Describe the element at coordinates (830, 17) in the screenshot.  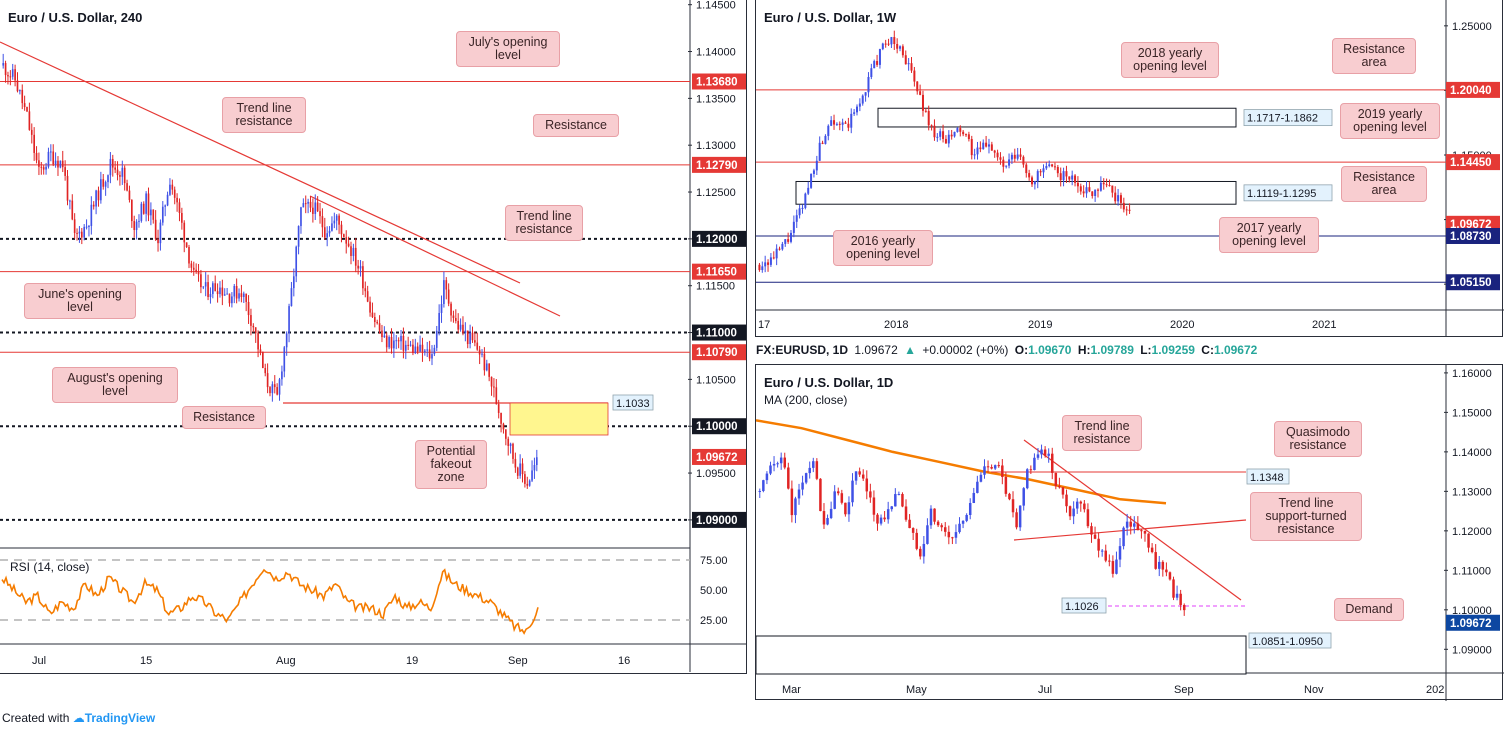
I see `weekly-chart-title: Euro / U.S. Dollar, 1W` at that location.